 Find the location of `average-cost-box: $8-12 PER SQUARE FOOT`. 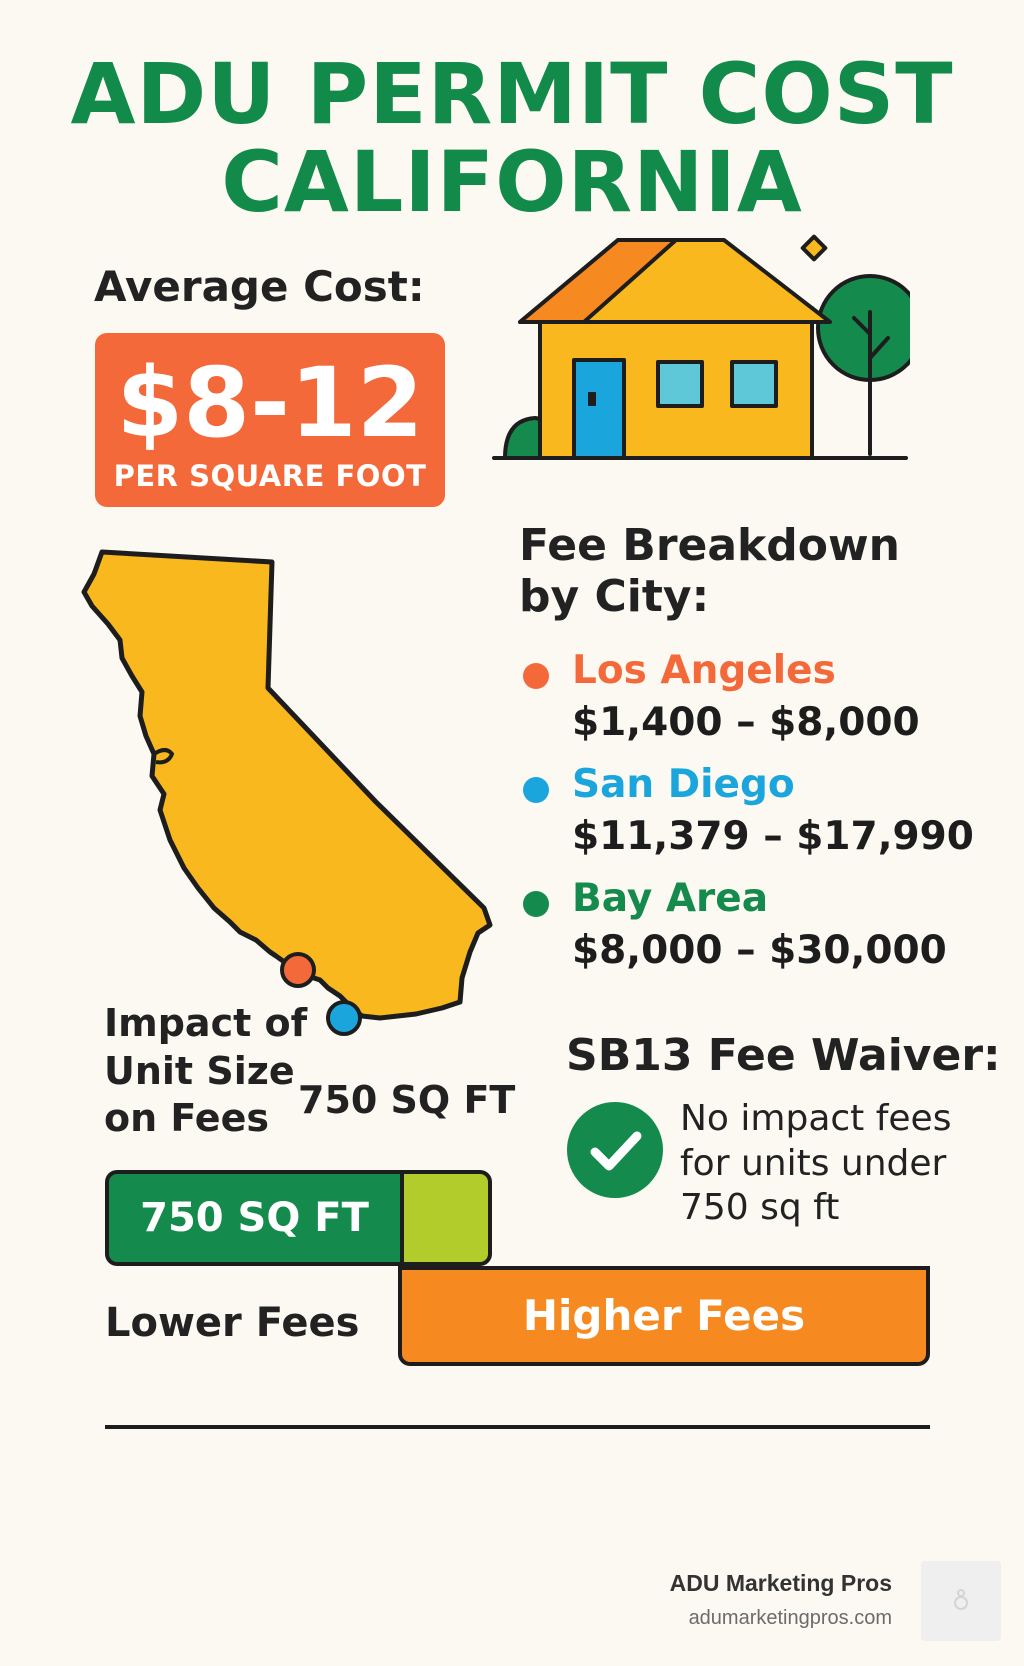

average-cost-box: $8-12 PER SQUARE FOOT is located at coordinates (270, 420).